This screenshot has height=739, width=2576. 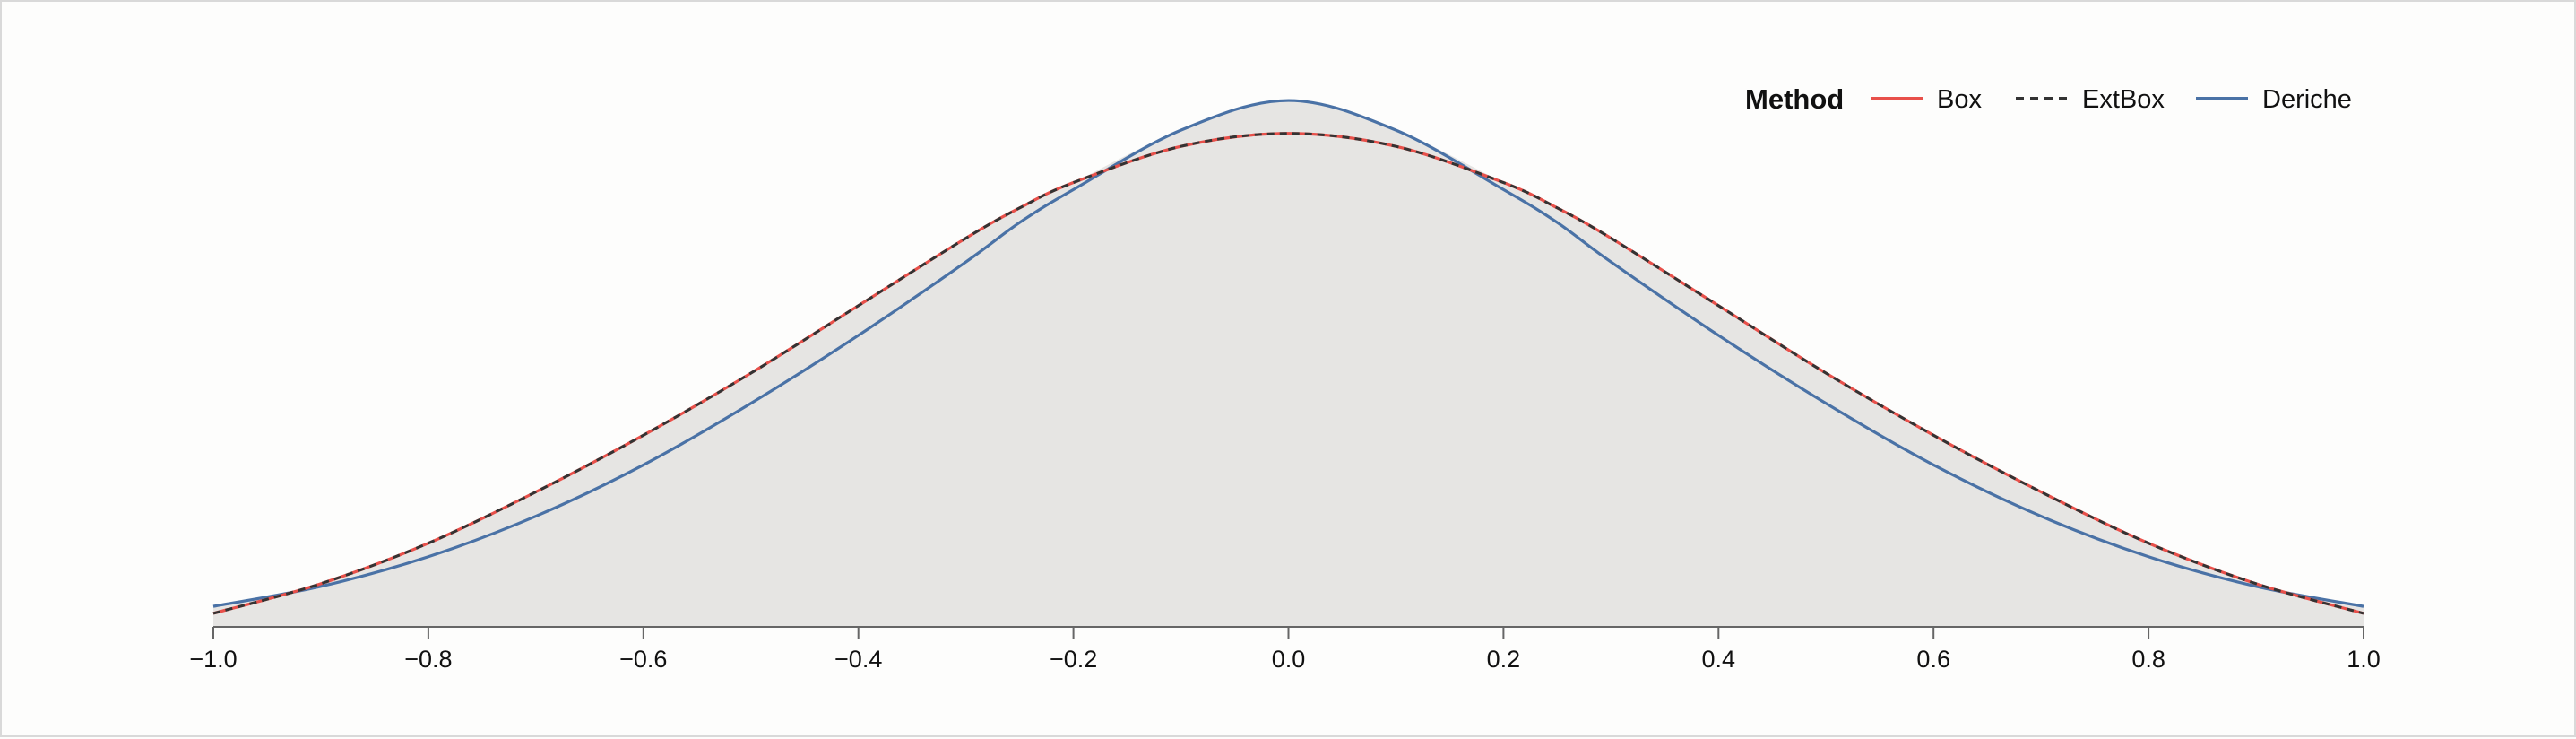 I want to click on legend: Method Box ExtBox Deriche, so click(x=2048, y=99).